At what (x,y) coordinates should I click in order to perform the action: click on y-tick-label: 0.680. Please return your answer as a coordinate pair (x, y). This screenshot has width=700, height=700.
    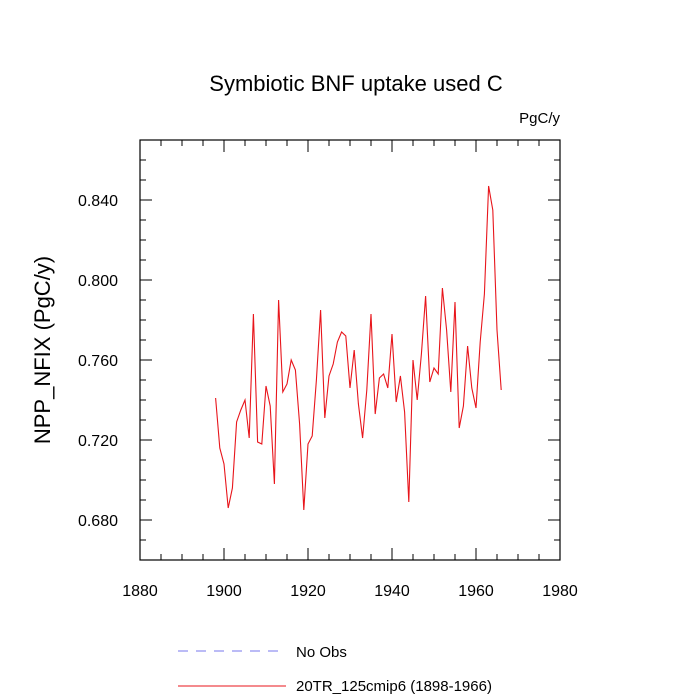
    Looking at the image, I should click on (98, 521).